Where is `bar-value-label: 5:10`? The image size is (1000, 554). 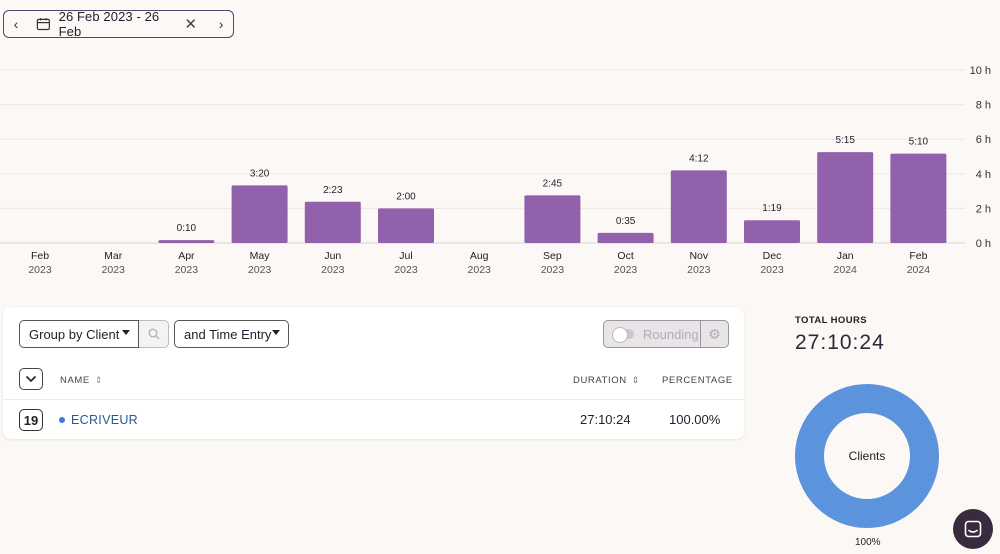
bar-value-label: 5:10 is located at coordinates (919, 142).